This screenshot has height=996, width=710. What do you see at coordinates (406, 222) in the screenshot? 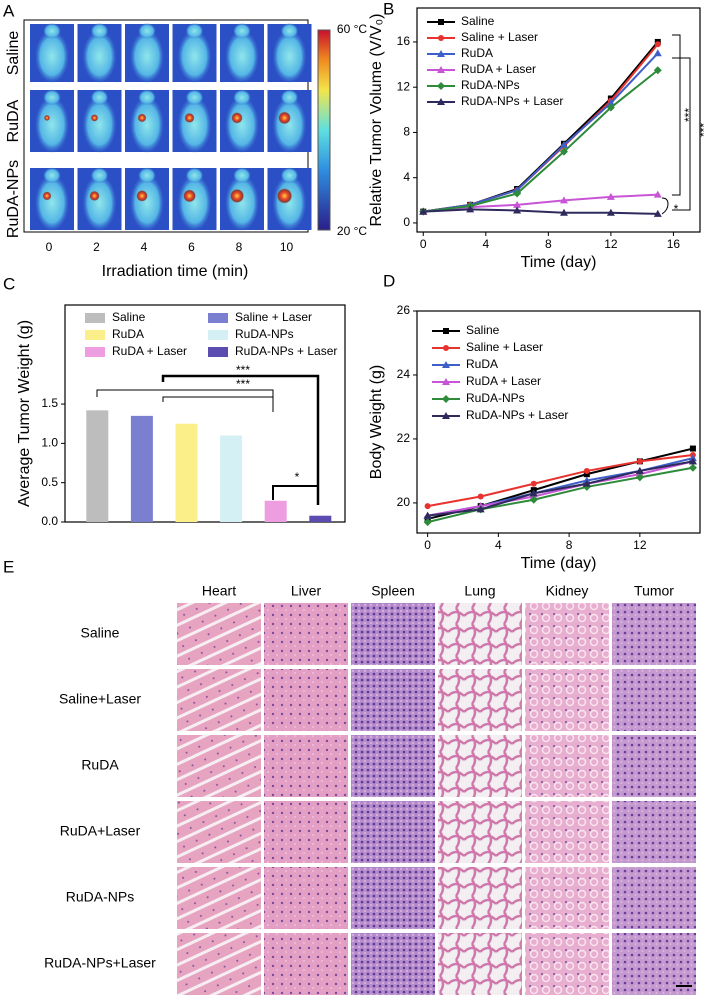
I see `y-tick-label: 0` at bounding box center [406, 222].